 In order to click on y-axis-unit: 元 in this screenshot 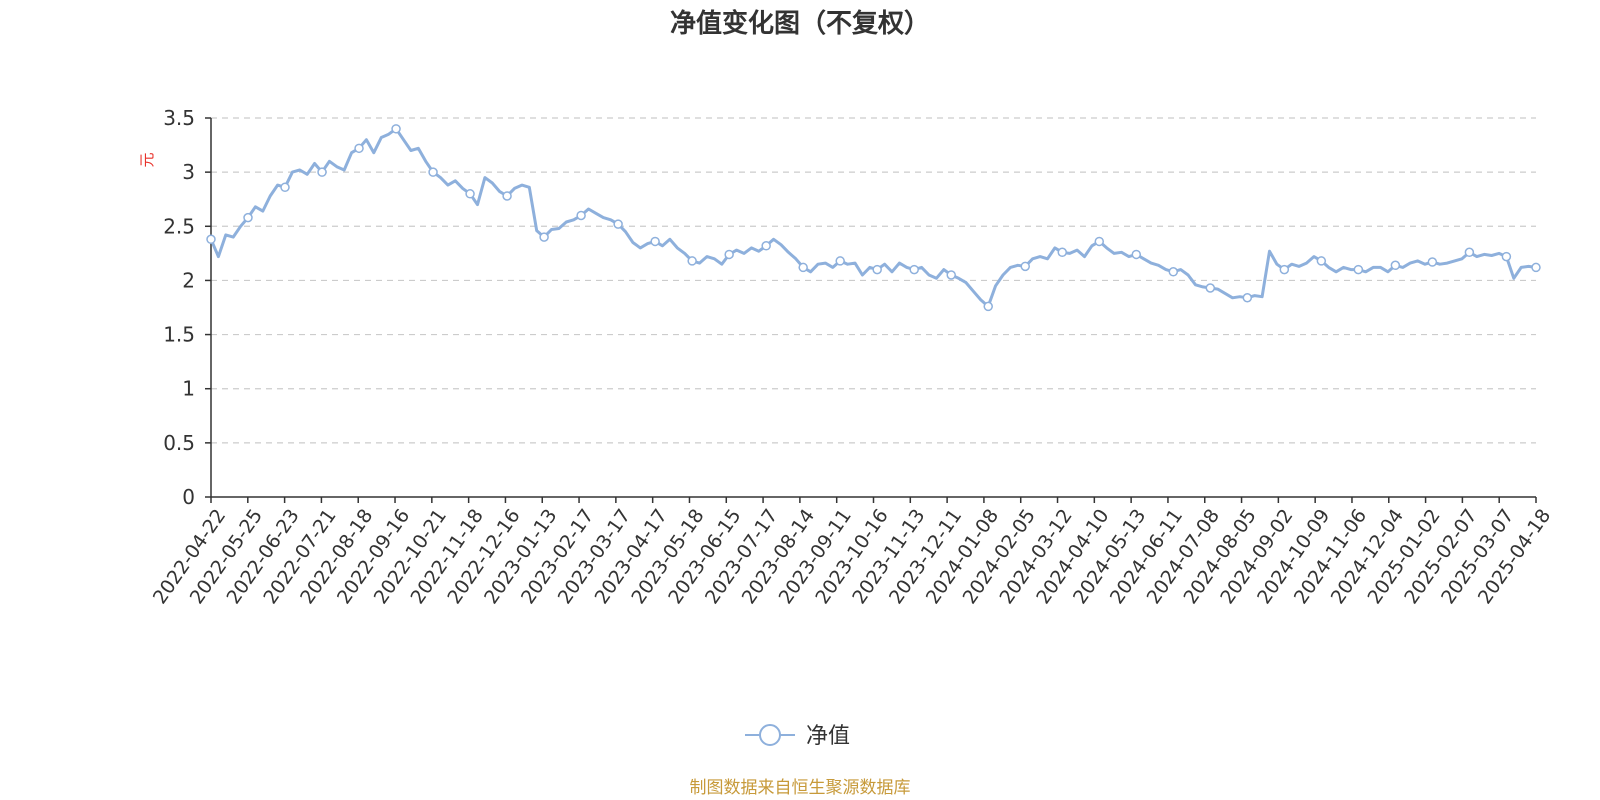, I will do `click(147, 159)`.